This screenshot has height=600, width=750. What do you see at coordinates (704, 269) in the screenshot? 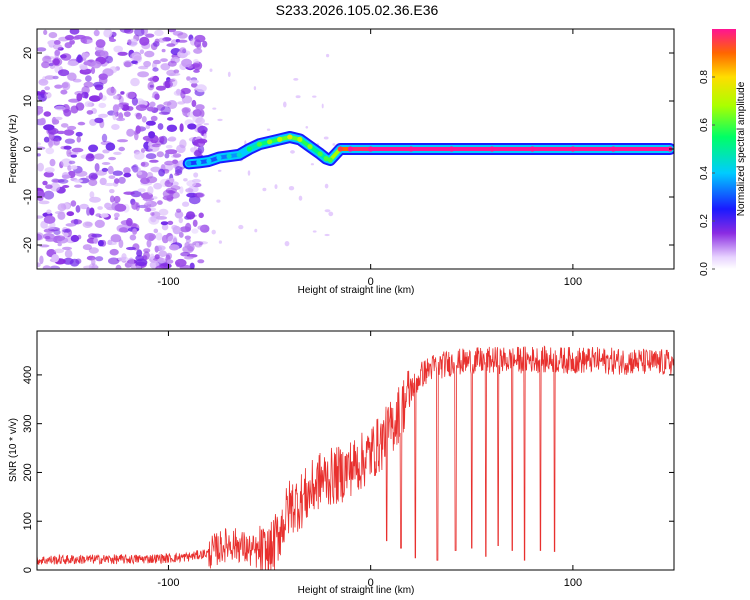
I see `colorbar-tick-label: 0.0` at bounding box center [704, 269].